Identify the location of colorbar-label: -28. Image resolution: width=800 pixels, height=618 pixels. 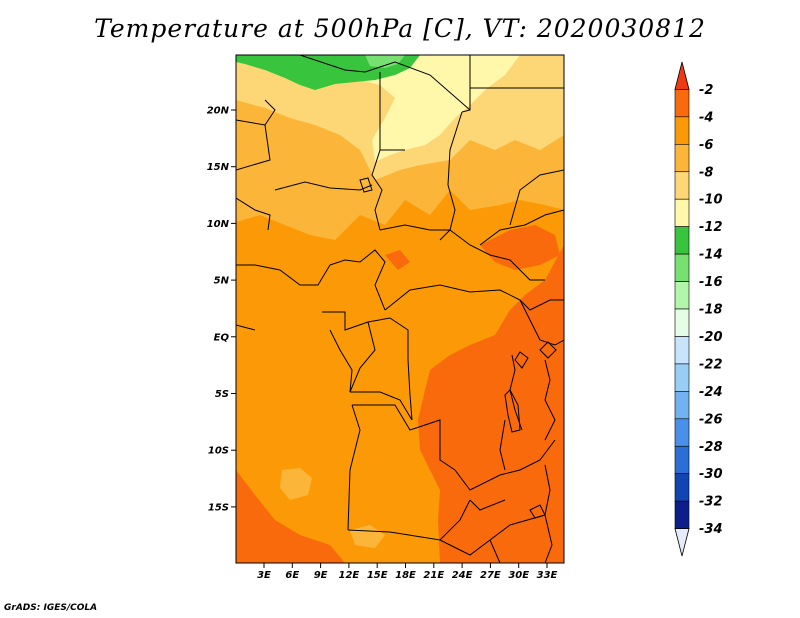
(711, 447).